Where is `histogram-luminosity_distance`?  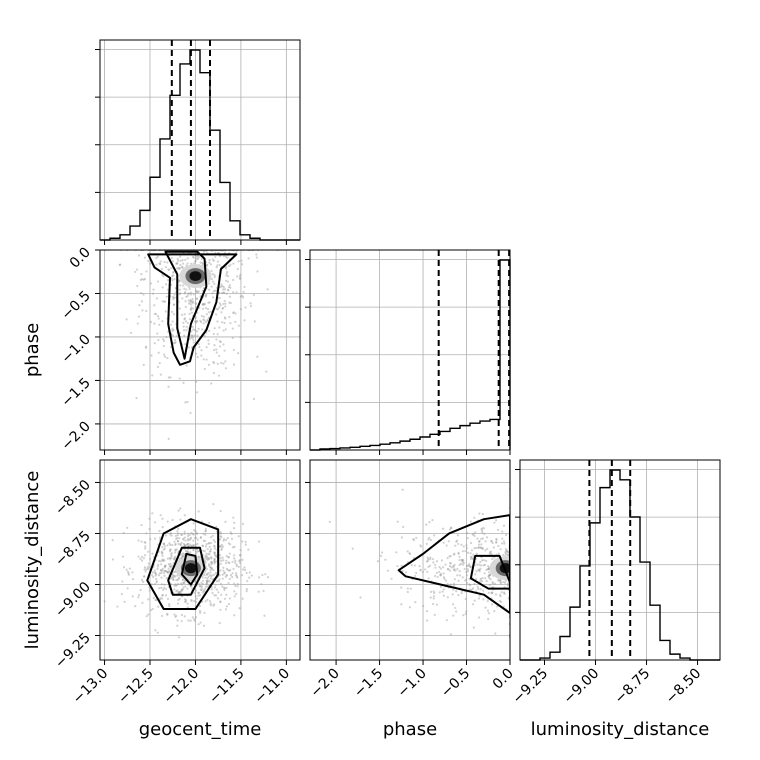 histogram-luminosity_distance is located at coordinates (620, 565).